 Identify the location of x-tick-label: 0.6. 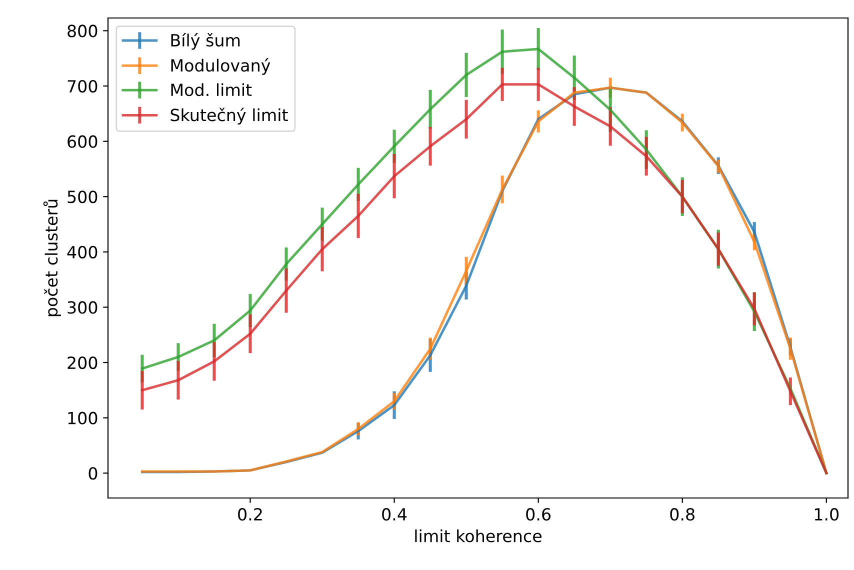
(538, 514).